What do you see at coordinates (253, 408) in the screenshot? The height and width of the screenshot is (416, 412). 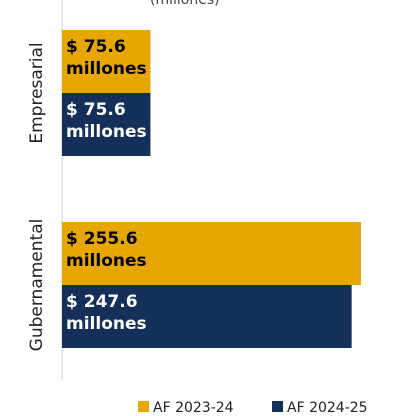 I see `legend: AF 2023-24 AF 2024-25` at bounding box center [253, 408].